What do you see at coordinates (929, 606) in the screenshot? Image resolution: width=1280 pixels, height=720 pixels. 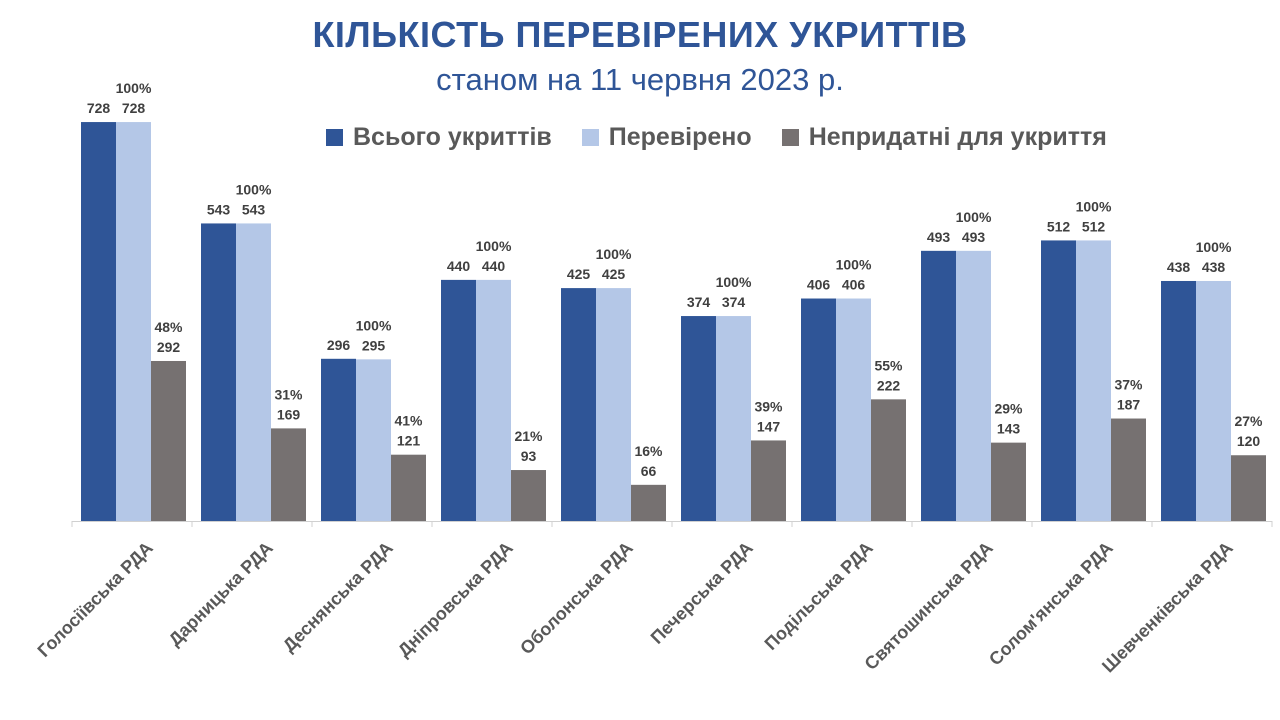 I see `x-tick-label: Святошинська РДА` at bounding box center [929, 606].